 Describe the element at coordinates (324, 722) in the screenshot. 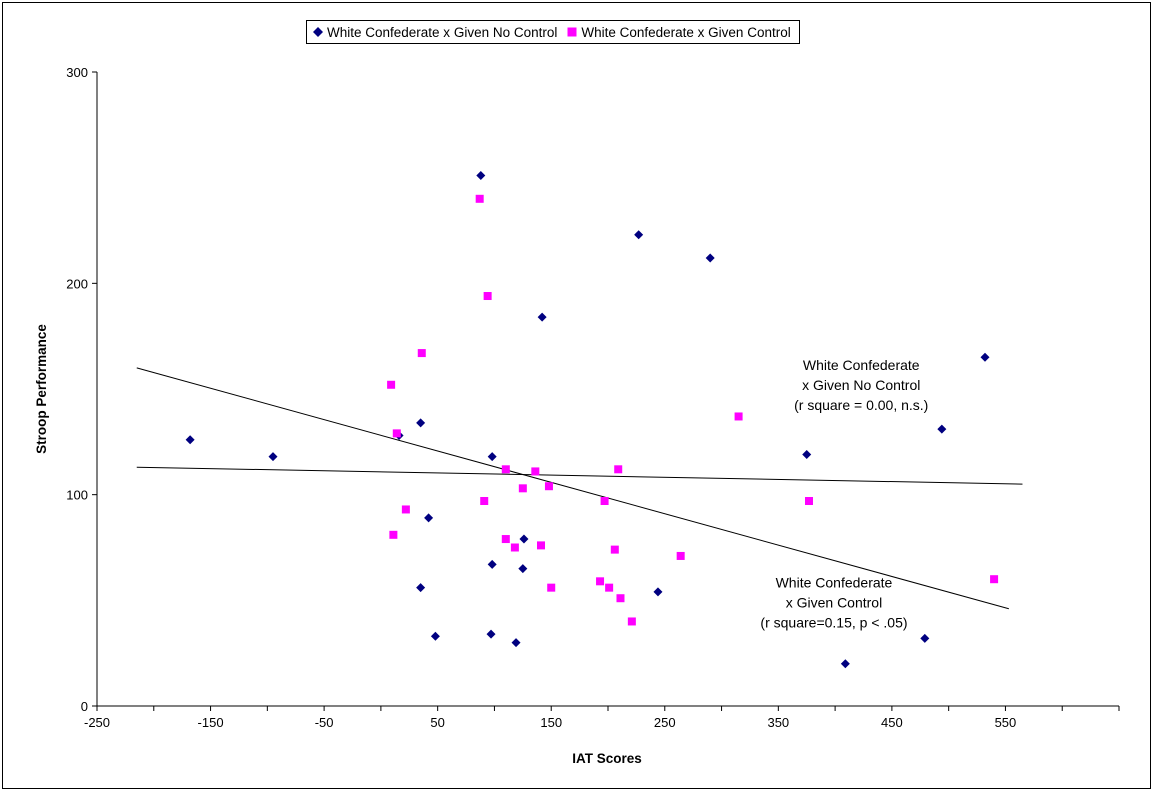

I see `x-tick-label: -50` at that location.